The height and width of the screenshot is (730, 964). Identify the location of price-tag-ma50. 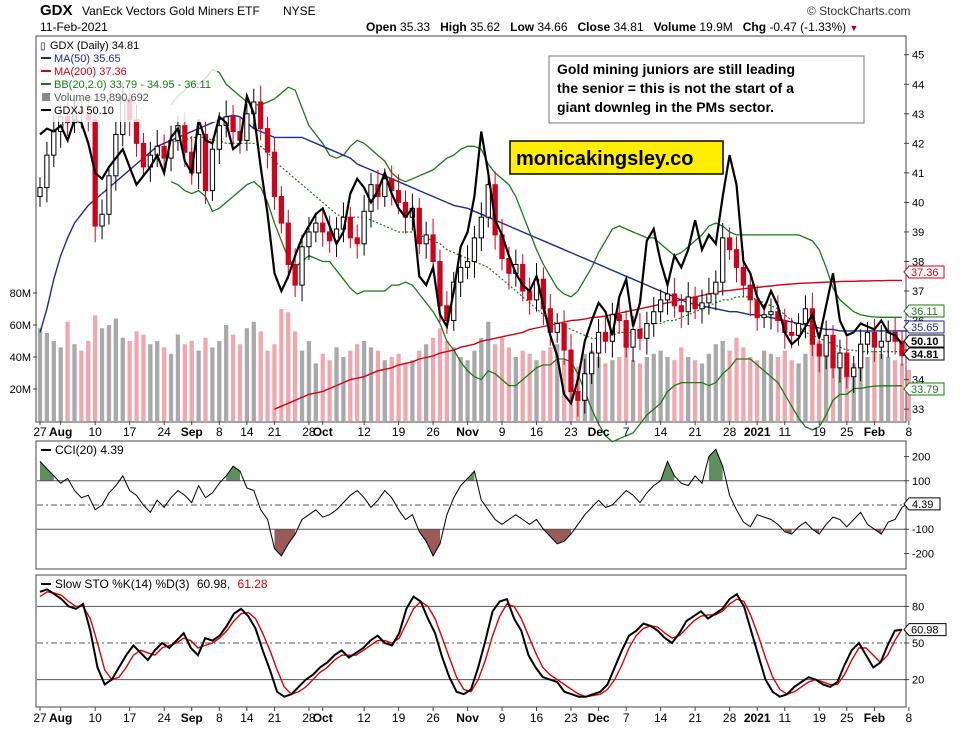
(924, 327).